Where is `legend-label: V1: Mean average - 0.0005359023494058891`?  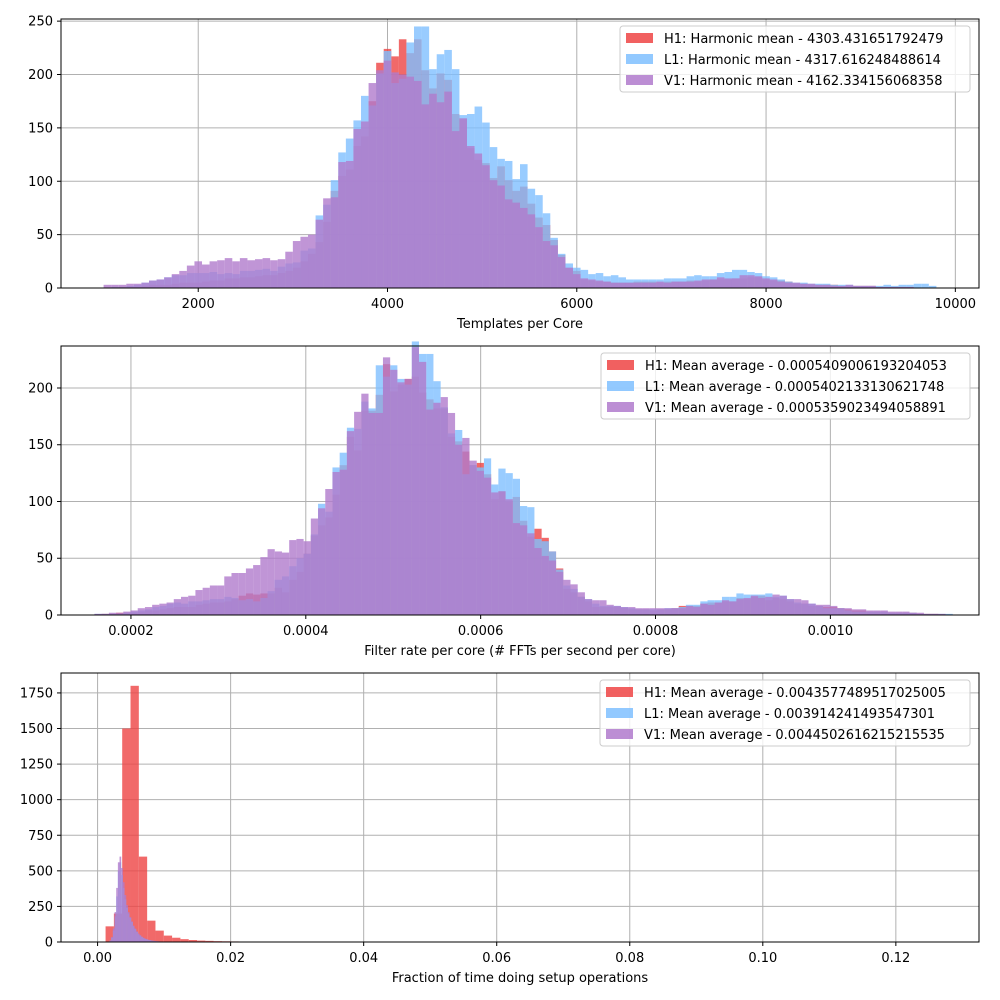 legend-label: V1: Mean average - 0.0005359023494058891 is located at coordinates (795, 408).